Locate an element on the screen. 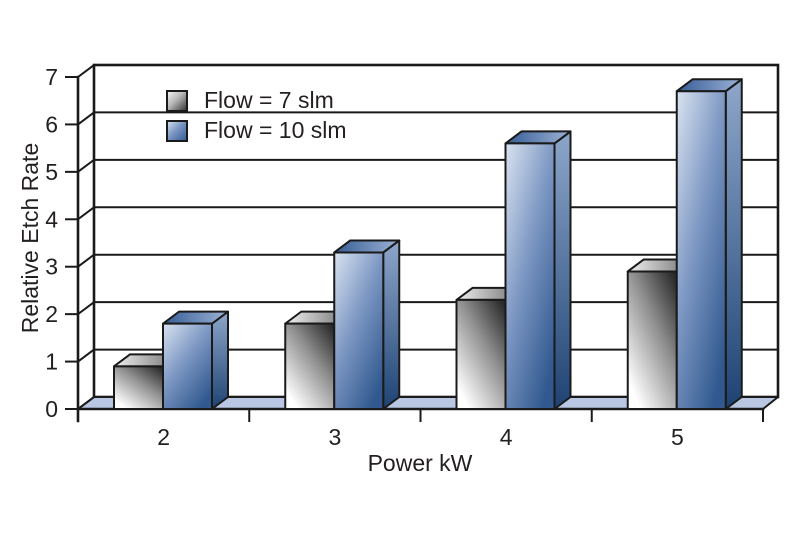  legend-item-flow10: Flow = 10 slm is located at coordinates (256, 130).